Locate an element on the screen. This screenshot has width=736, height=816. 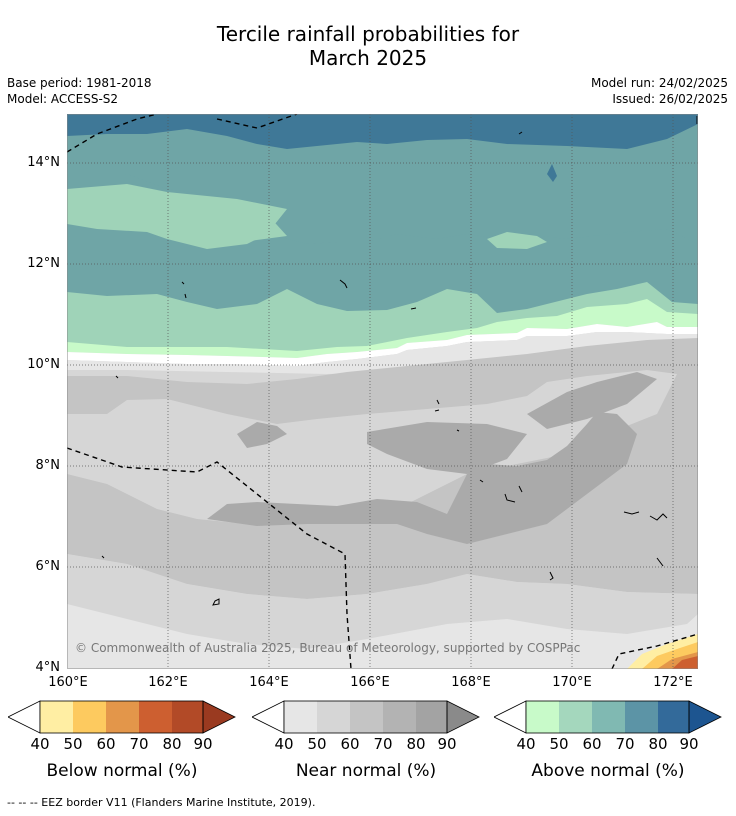
lon-label-162e: 162°E is located at coordinates (168, 682).